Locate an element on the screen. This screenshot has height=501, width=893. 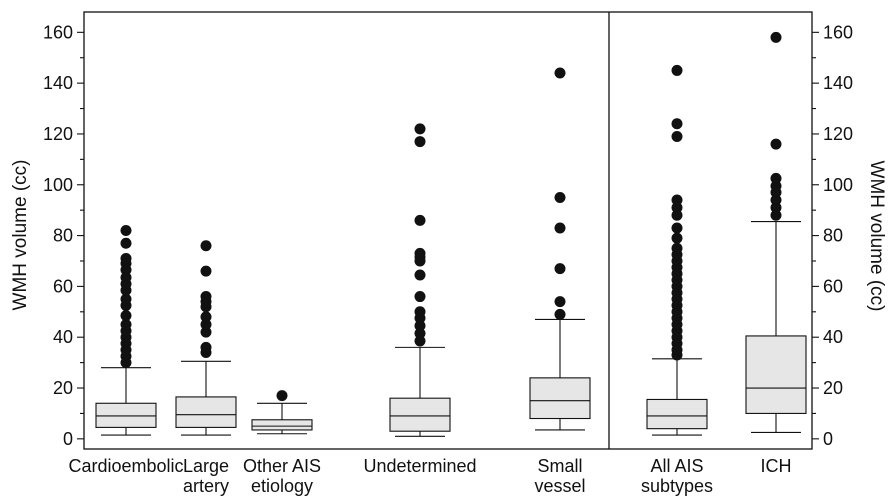
y-tick-label-right: 60 is located at coordinates (833, 286).